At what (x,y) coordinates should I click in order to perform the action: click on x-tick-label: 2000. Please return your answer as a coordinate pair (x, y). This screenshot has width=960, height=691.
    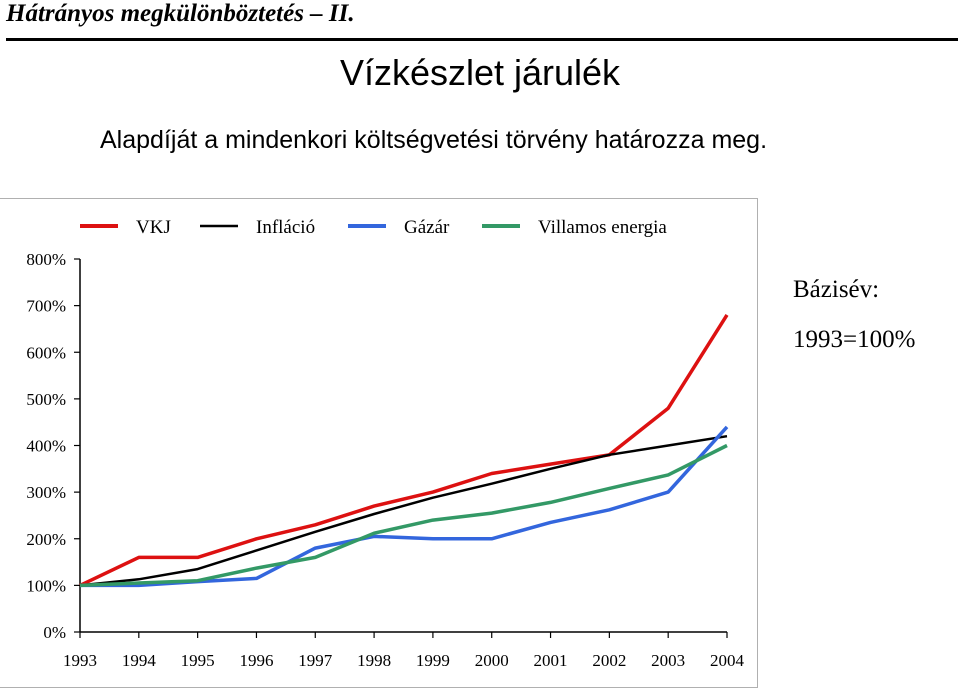
    Looking at the image, I should click on (492, 660).